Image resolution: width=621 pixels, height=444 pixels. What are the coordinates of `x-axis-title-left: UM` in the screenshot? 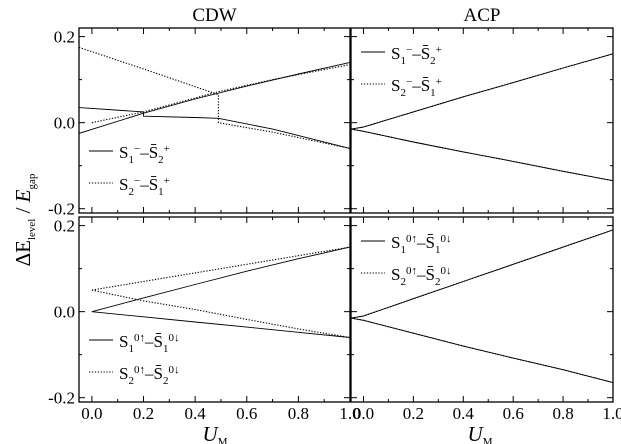 It's located at (215, 433).